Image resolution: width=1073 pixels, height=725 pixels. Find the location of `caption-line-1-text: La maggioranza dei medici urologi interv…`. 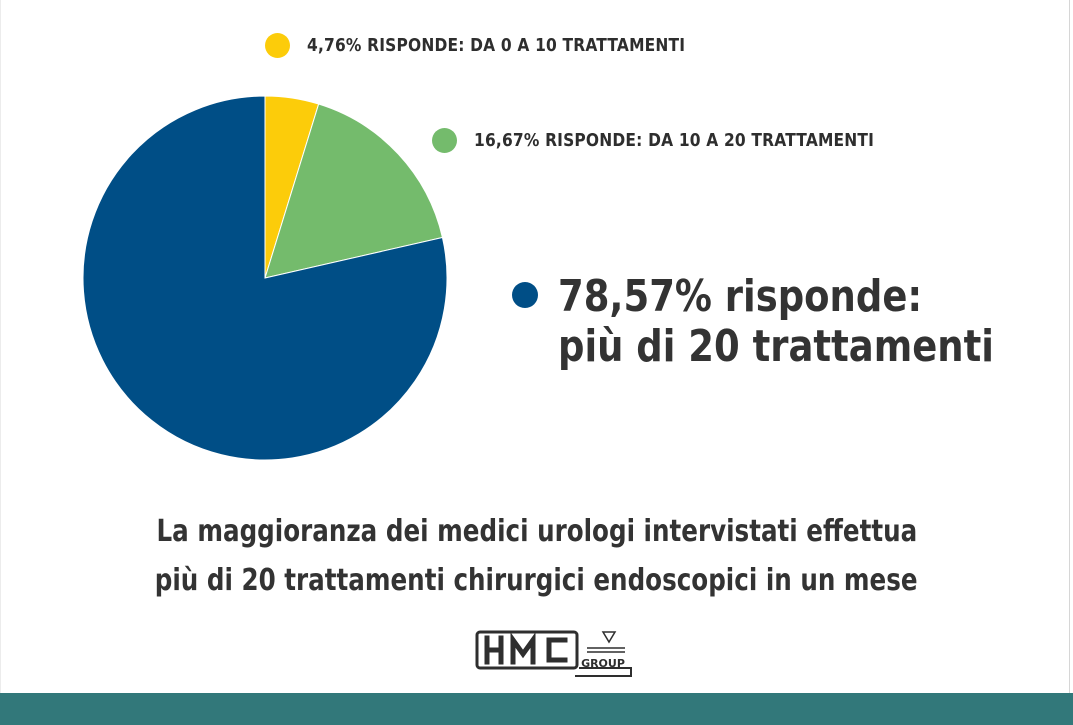

caption-line-1-text: La maggioranza dei medici urologi interv… is located at coordinates (536, 531).